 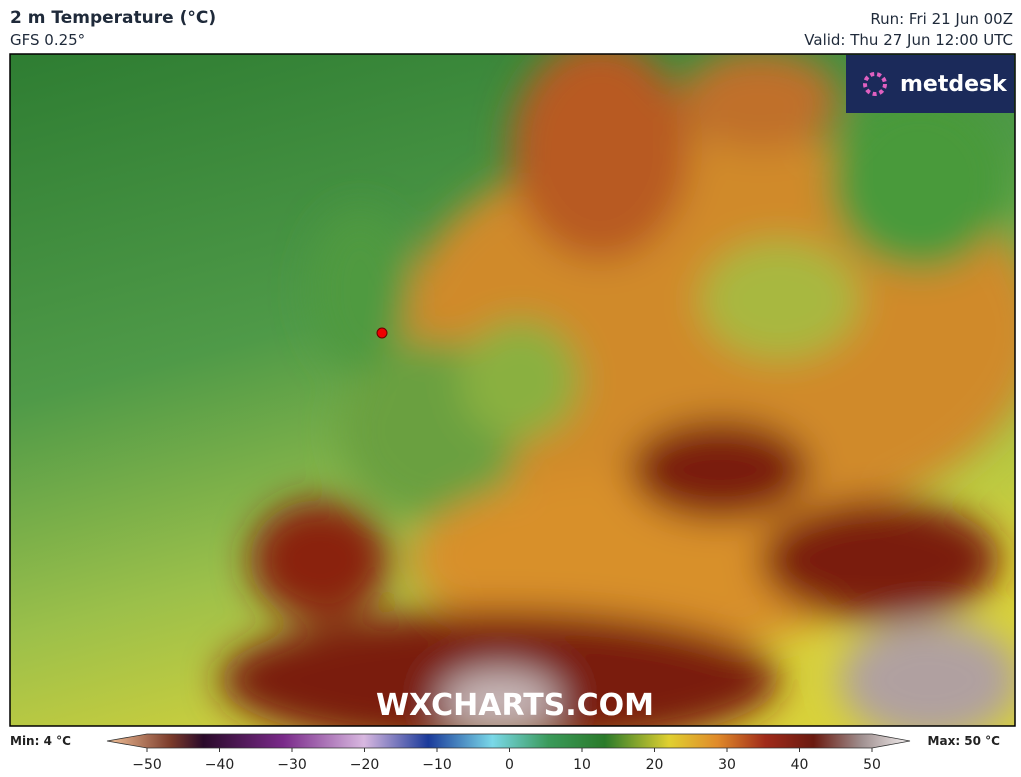 I want to click on colorbar-tick-label: −20, so click(x=365, y=765).